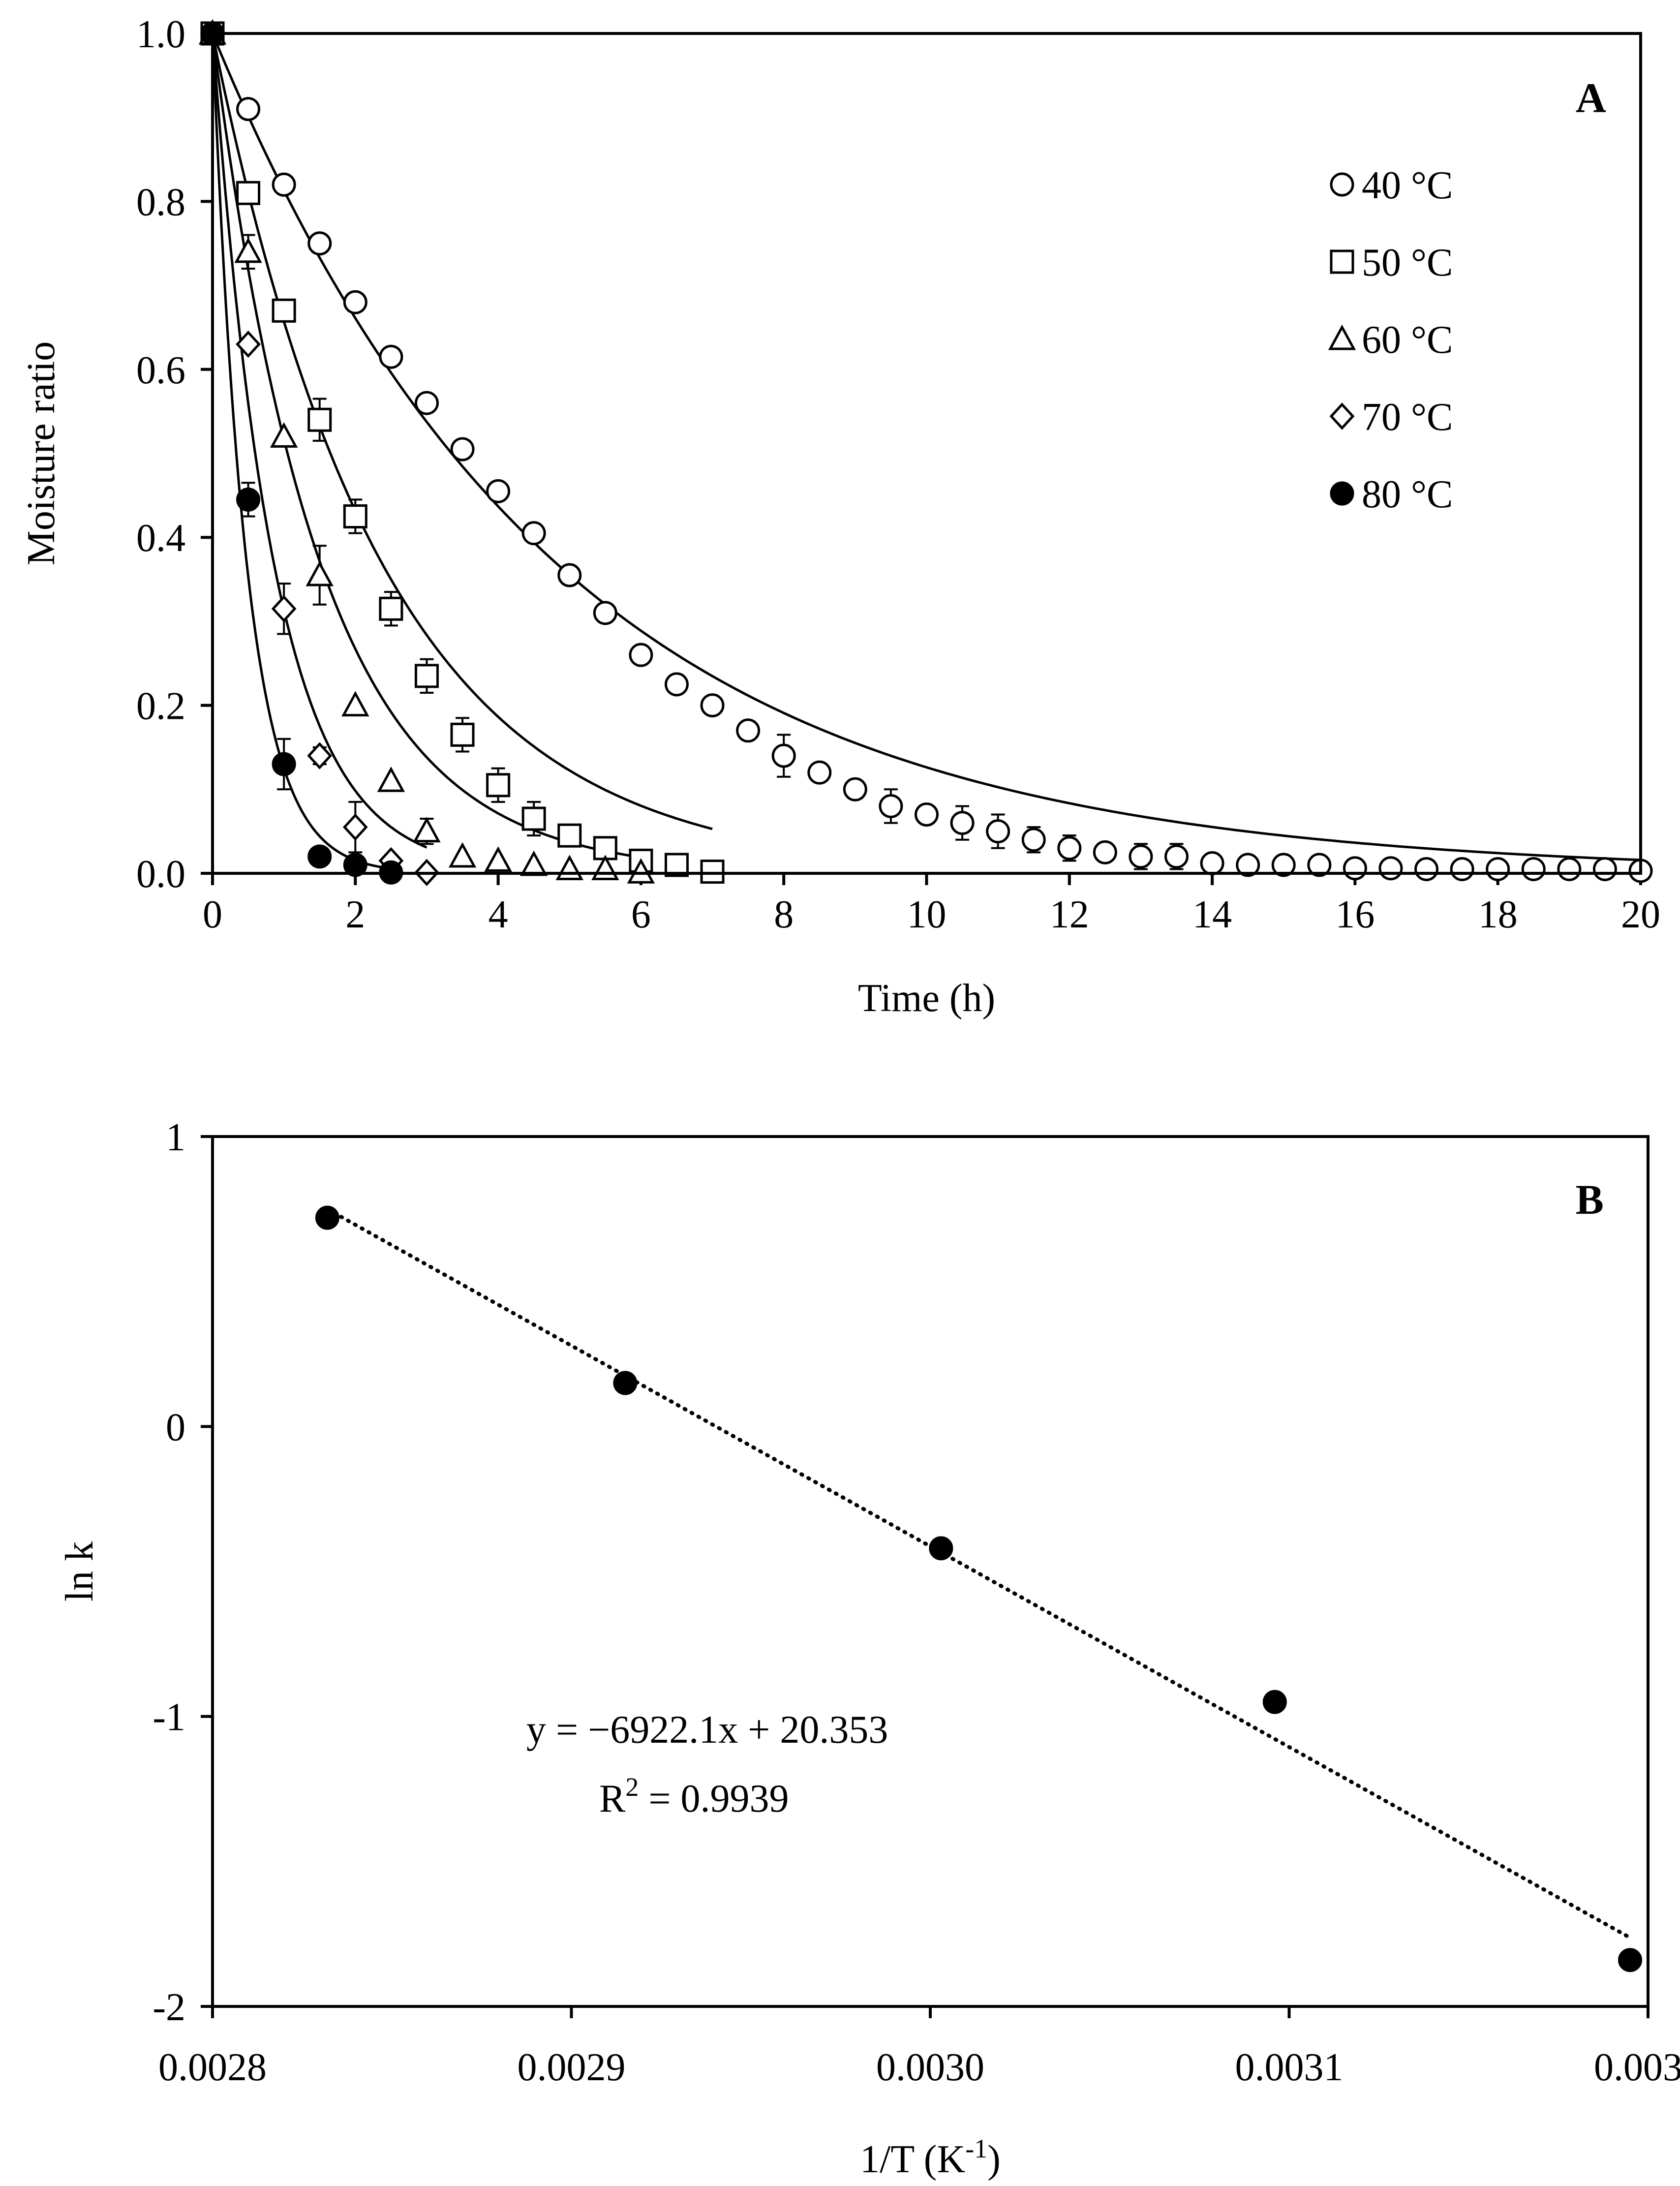  Describe the element at coordinates (572, 2067) in the screenshot. I see `panel-b-x-tick-label: 0.0029` at that location.